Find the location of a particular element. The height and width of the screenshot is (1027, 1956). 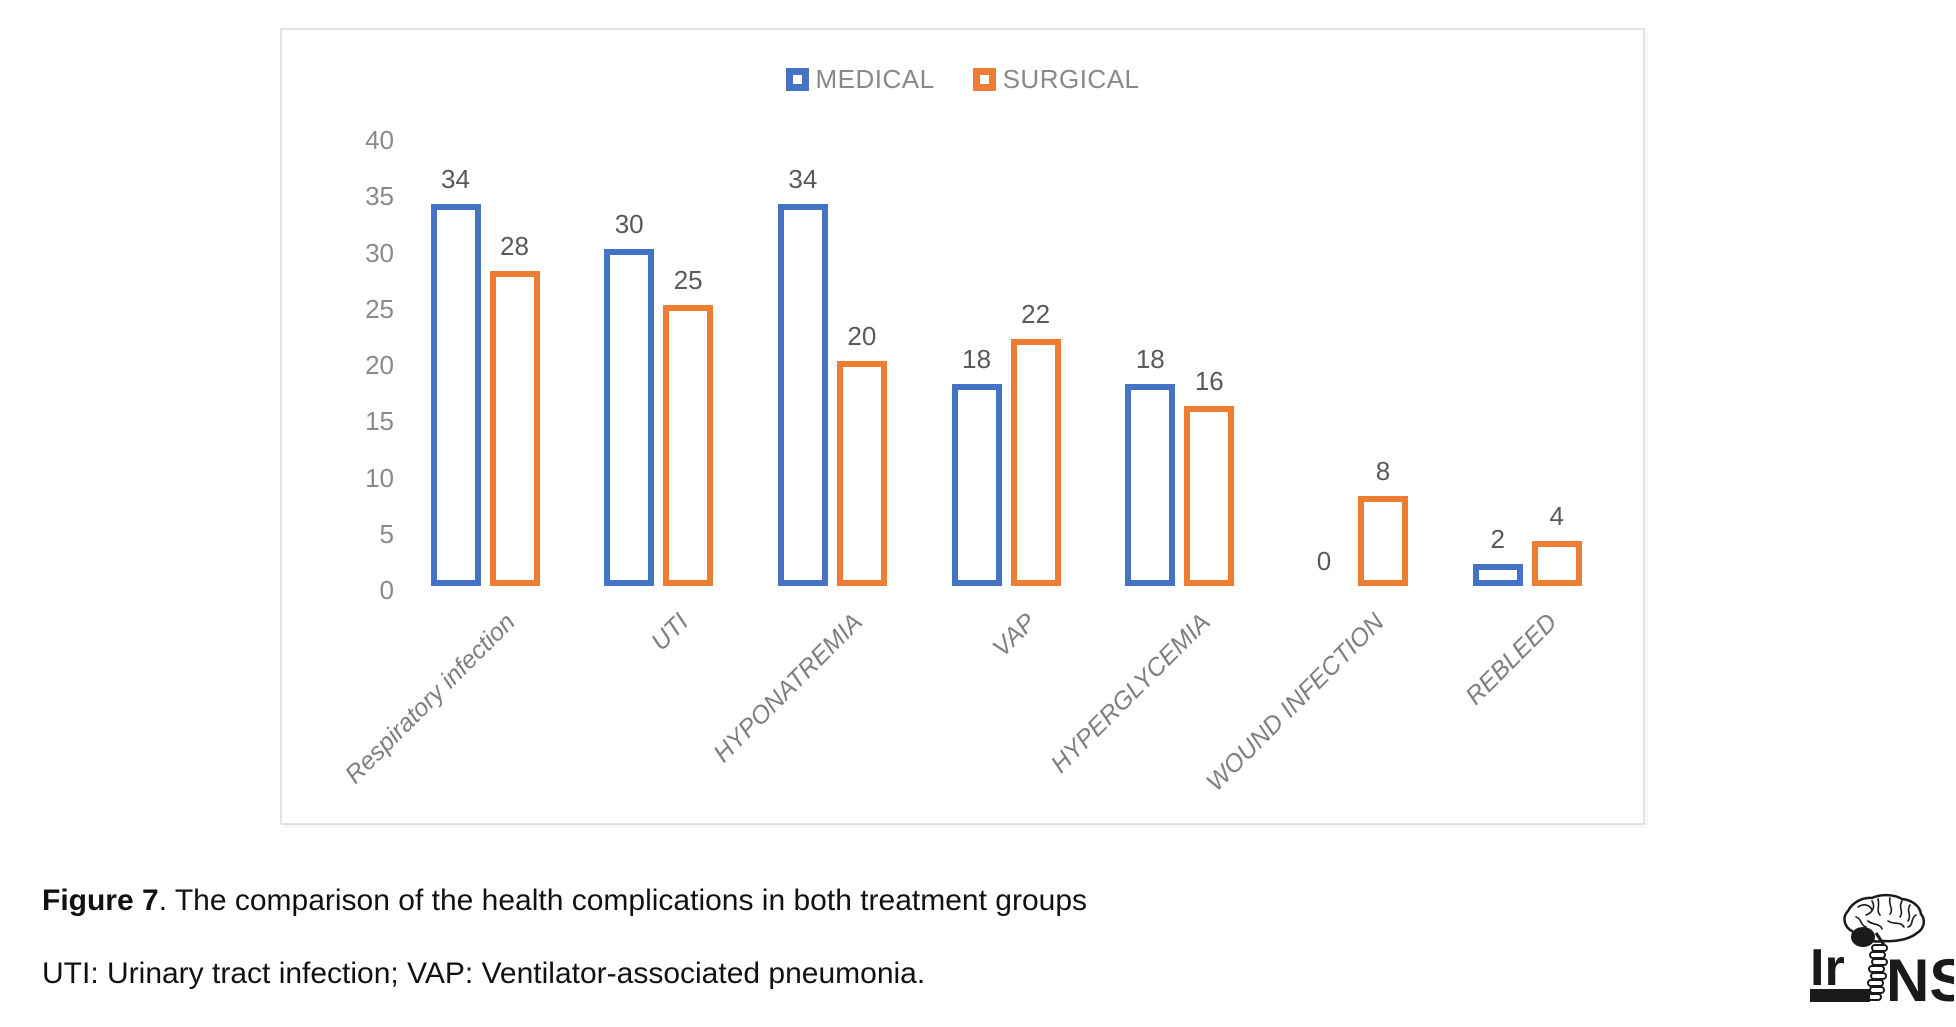

value-label: 28 is located at coordinates (514, 246).